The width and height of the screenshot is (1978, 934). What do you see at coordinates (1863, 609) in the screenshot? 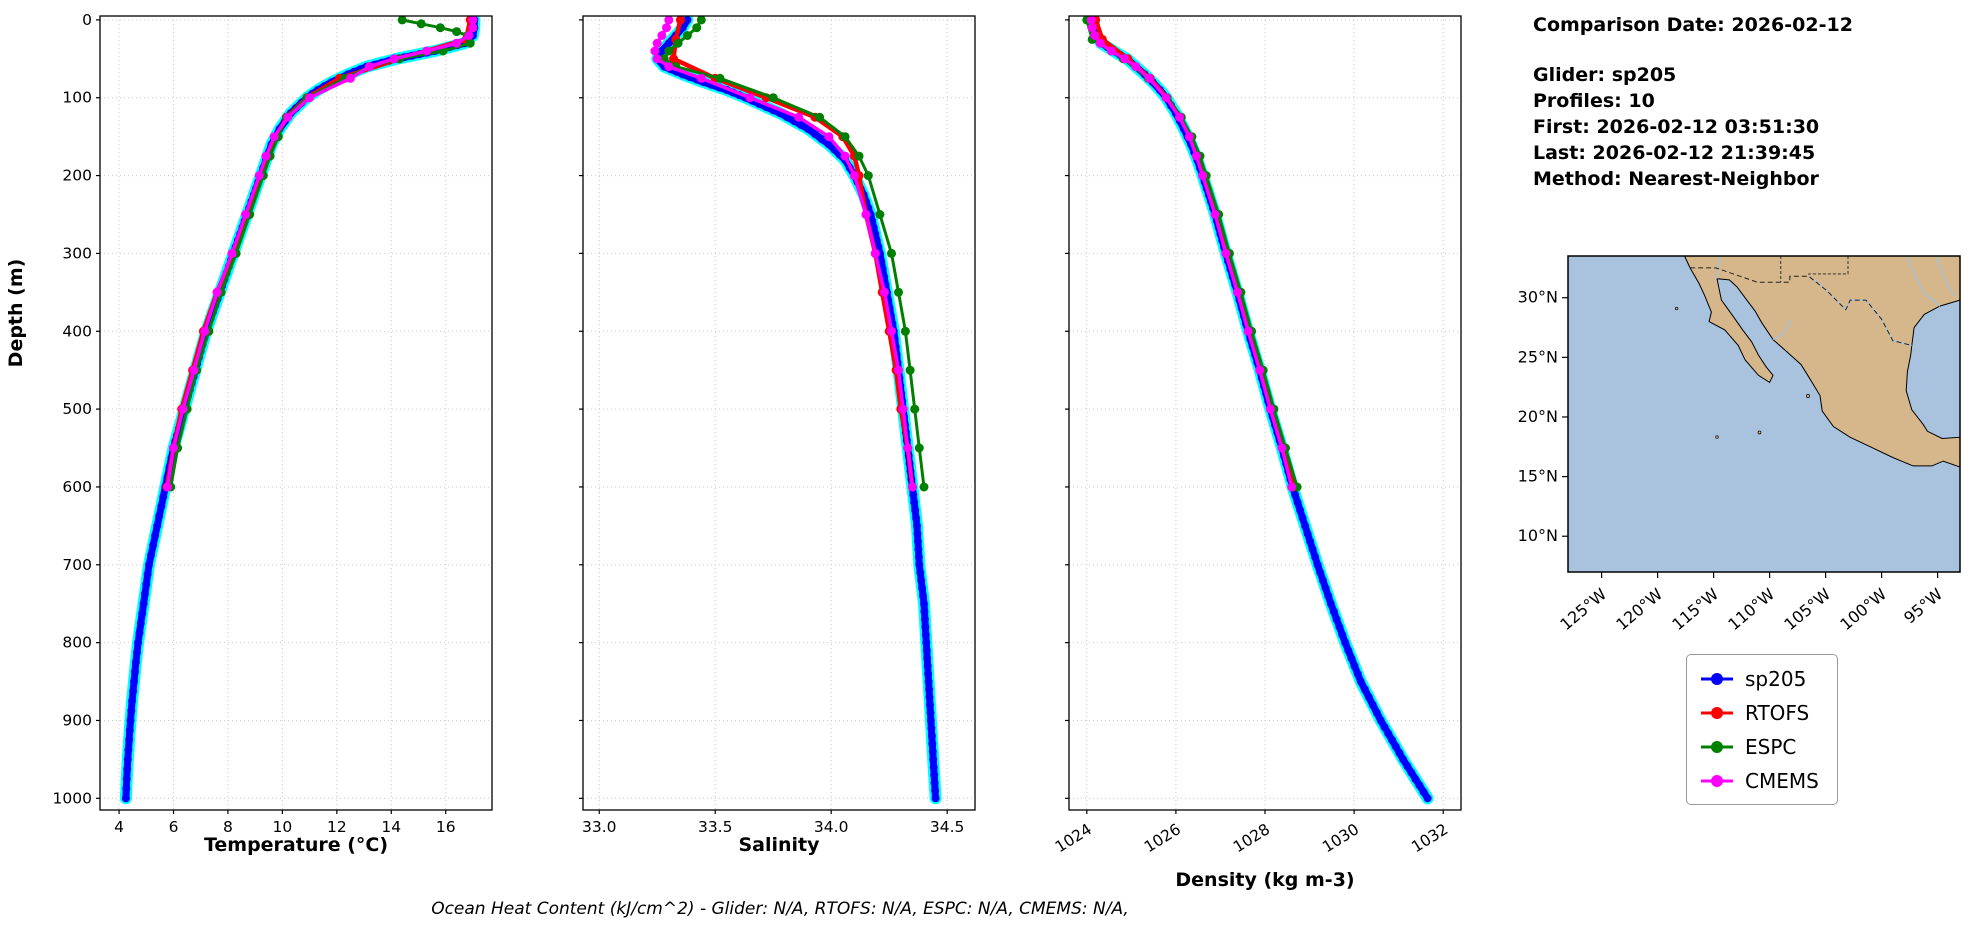
I see `map-lon-label: 100°W` at bounding box center [1863, 609].